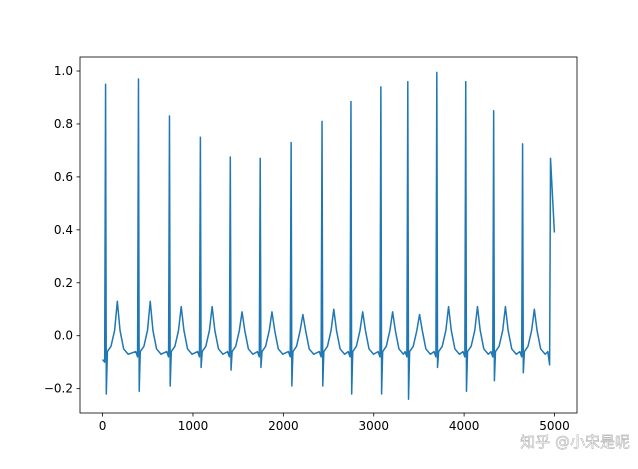  Describe the element at coordinates (63, 283) in the screenshot. I see `y-tick-label: 0.2` at that location.